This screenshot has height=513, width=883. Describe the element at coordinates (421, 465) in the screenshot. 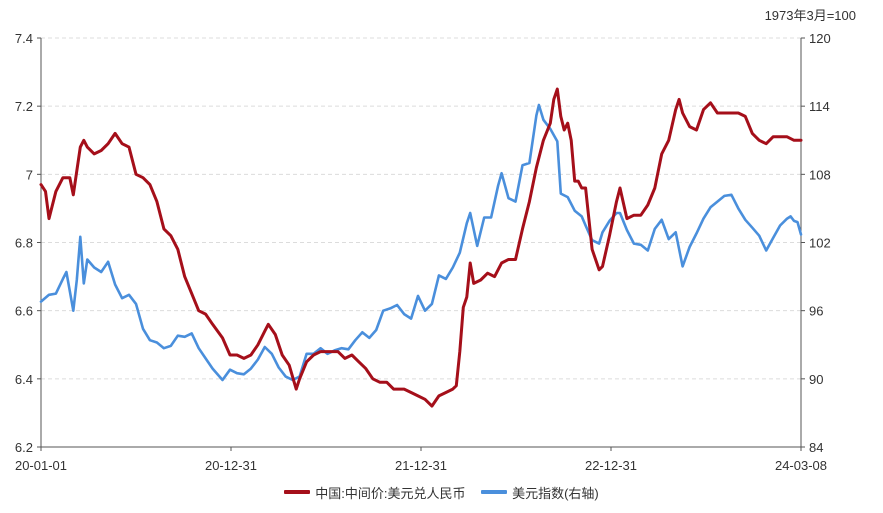

I see `x-tick-label: 21-12-31` at that location.